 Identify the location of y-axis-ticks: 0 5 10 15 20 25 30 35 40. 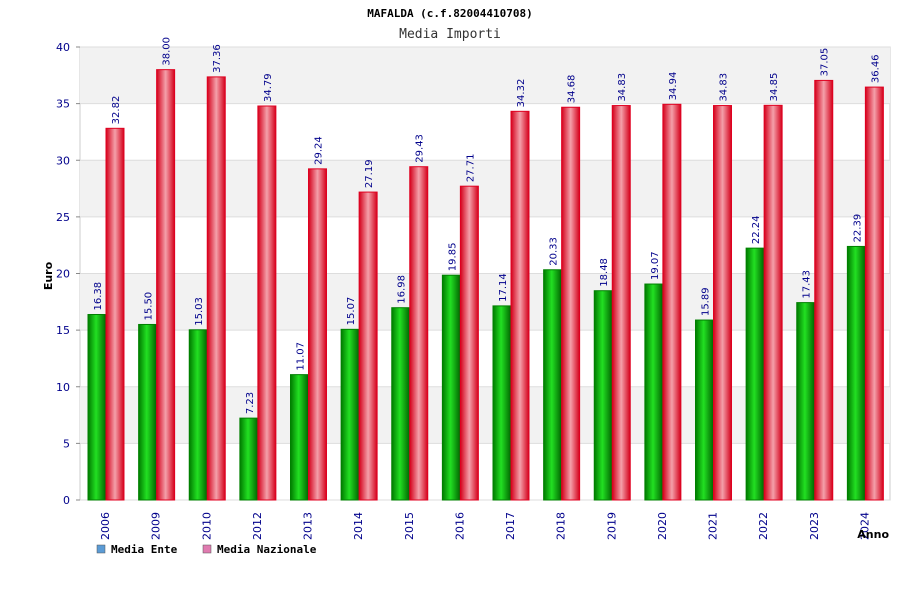
(63, 274).